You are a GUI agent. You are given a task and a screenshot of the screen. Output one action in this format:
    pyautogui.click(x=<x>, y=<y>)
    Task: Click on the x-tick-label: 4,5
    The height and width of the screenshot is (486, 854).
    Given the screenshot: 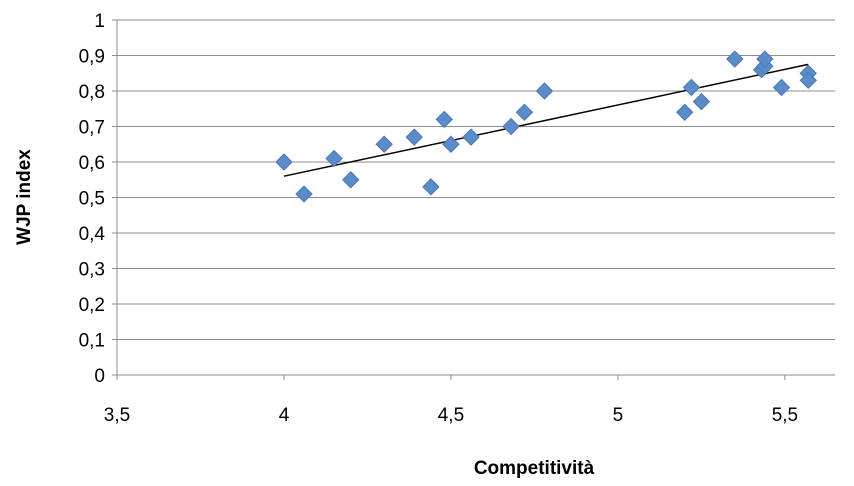 What is the action you would take?
    pyautogui.click(x=451, y=415)
    